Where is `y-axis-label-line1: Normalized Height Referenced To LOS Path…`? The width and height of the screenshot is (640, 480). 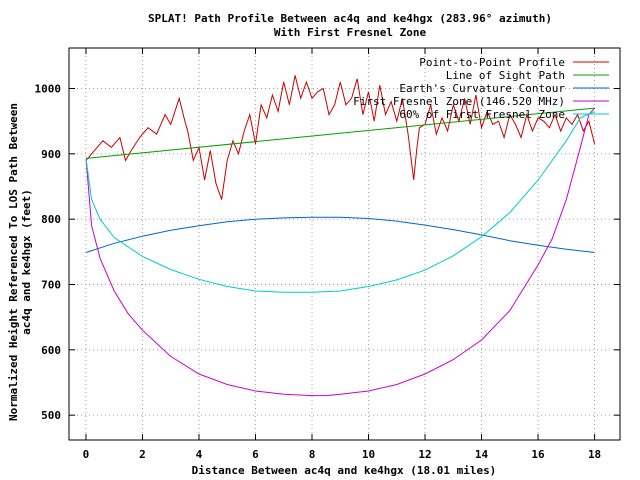 y-axis-label-line1: Normalized Height Referenced To LOS Path… is located at coordinates (13, 262).